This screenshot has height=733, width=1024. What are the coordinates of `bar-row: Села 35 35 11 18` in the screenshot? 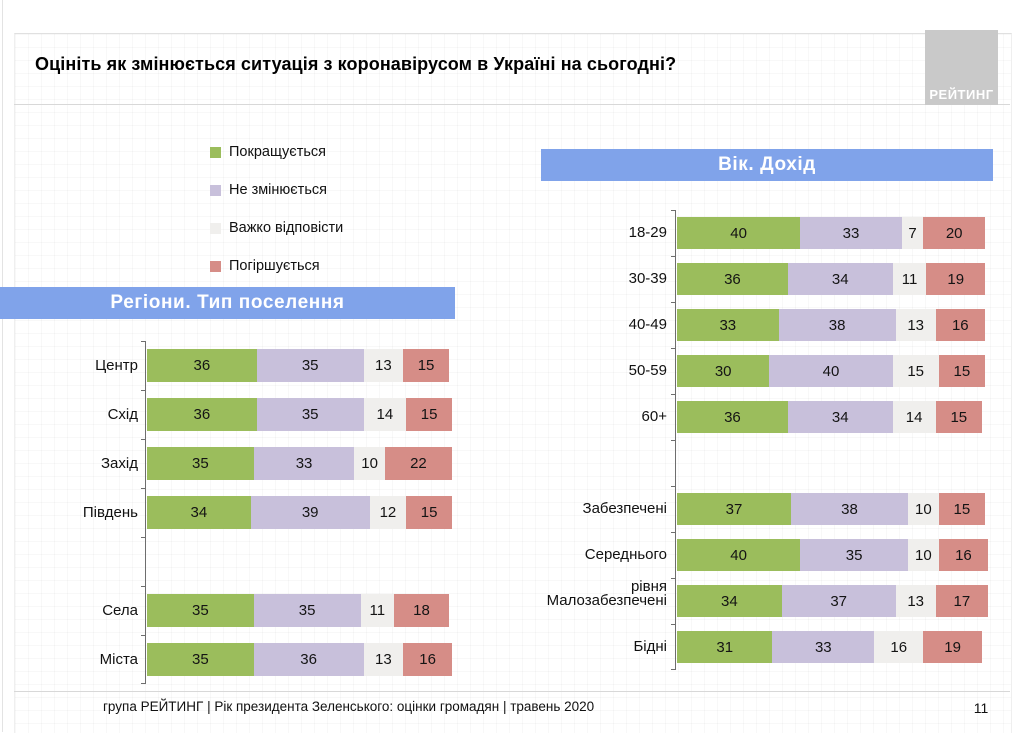 It's located at (230, 610).